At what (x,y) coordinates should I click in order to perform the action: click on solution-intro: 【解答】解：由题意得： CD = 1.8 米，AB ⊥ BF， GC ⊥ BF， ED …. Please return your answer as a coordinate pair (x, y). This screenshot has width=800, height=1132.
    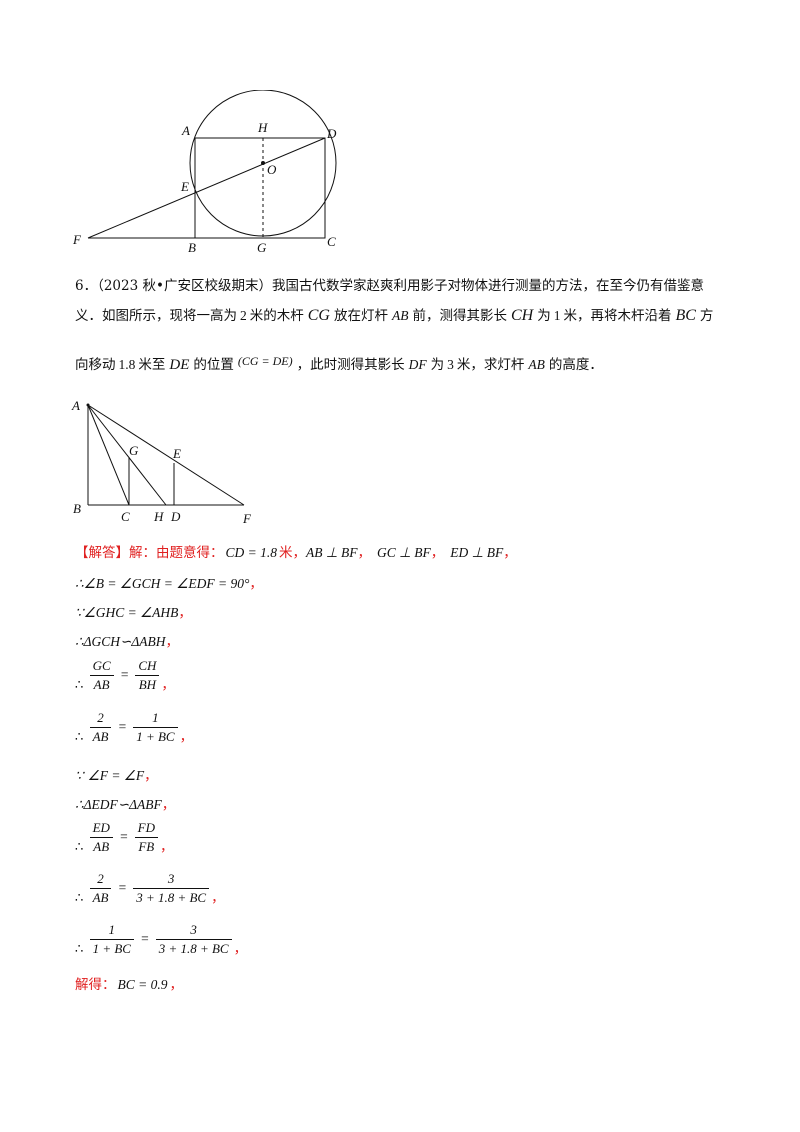
    Looking at the image, I should click on (296, 551).